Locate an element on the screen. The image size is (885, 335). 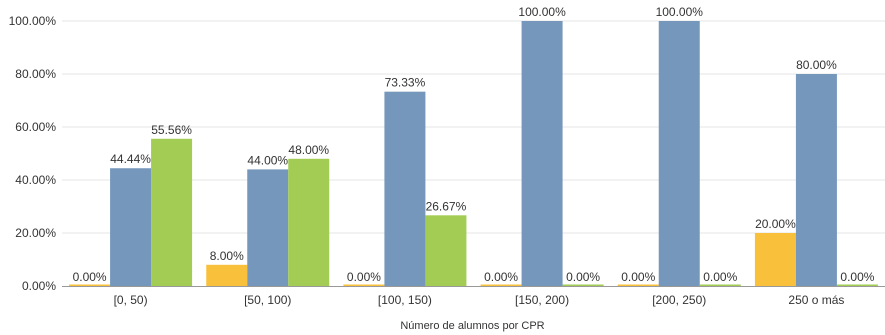
data-label: 55.56% is located at coordinates (171, 130).